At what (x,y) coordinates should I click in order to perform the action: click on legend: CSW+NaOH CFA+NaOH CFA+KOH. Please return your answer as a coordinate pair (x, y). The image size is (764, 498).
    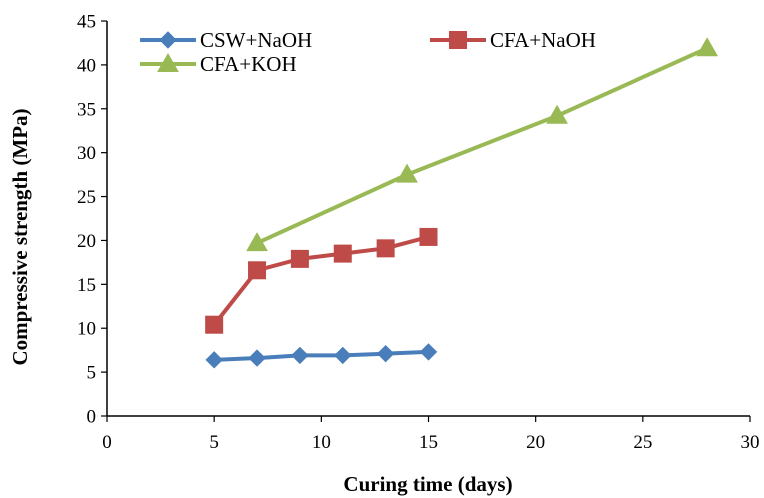
    Looking at the image, I should click on (368, 52).